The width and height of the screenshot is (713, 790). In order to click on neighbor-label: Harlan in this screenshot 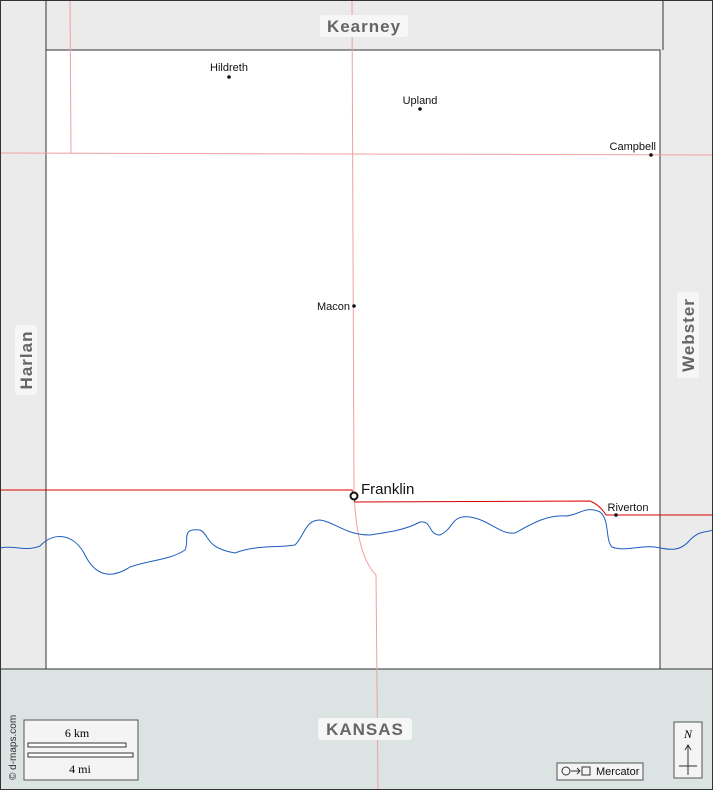, I will do `click(26, 360)`.